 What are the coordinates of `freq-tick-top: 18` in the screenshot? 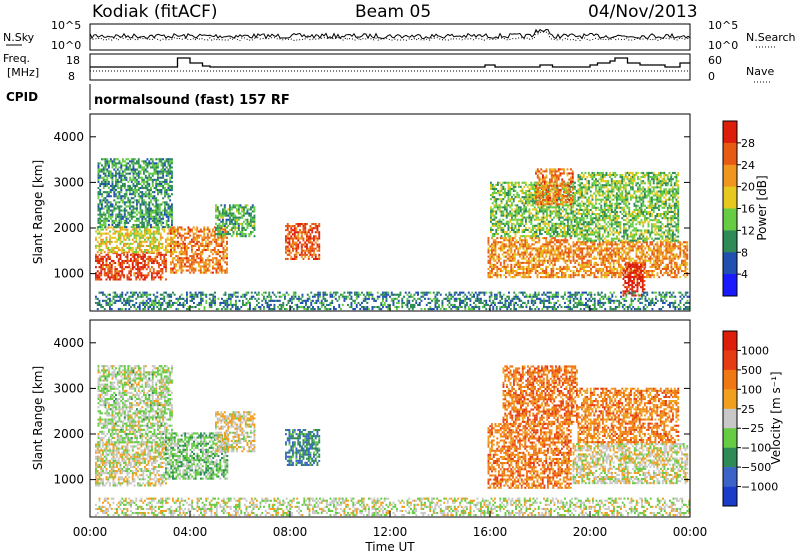 It's located at (73, 60).